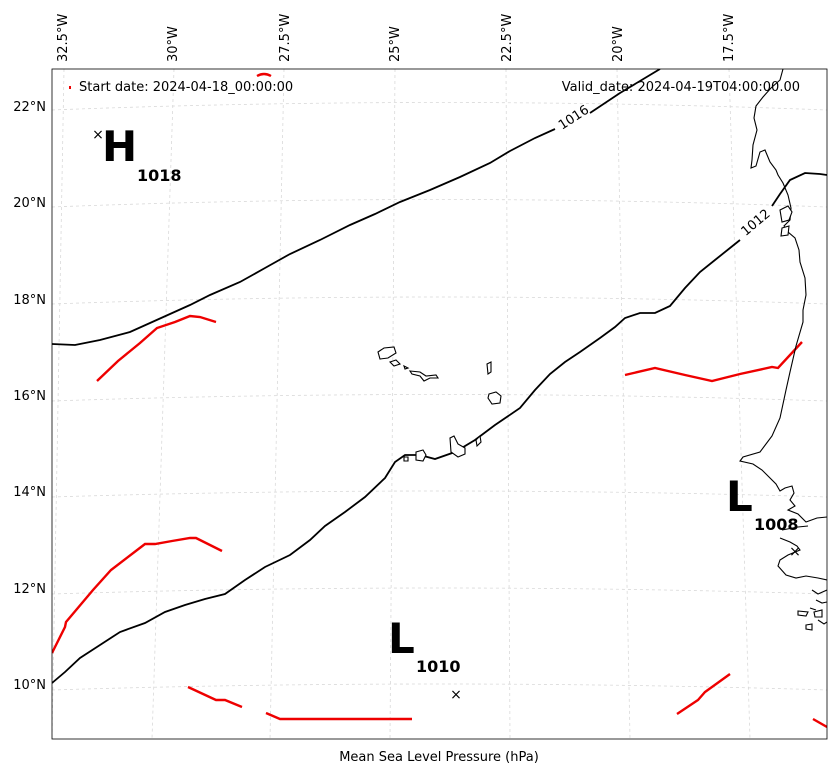 This screenshot has height=783, width=837. Describe the element at coordinates (395, 363) in the screenshot. I see `island-sao-vicente` at that location.